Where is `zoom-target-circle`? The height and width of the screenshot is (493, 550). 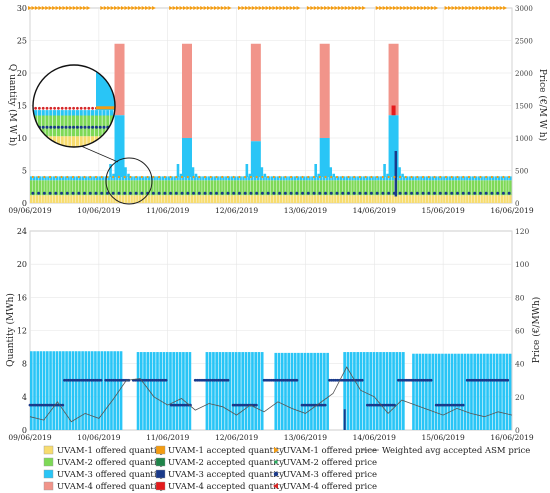
zoom-target-circle is located at coordinates (129, 181).